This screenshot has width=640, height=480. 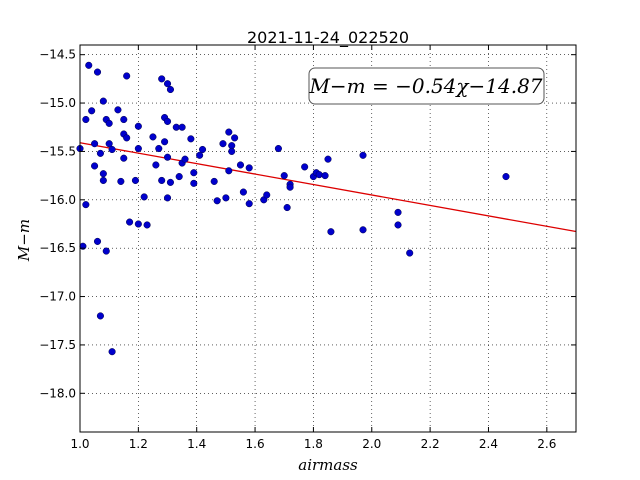 What do you see at coordinates (57, 151) in the screenshot?
I see `y-tick-label: −15.5` at bounding box center [57, 151].